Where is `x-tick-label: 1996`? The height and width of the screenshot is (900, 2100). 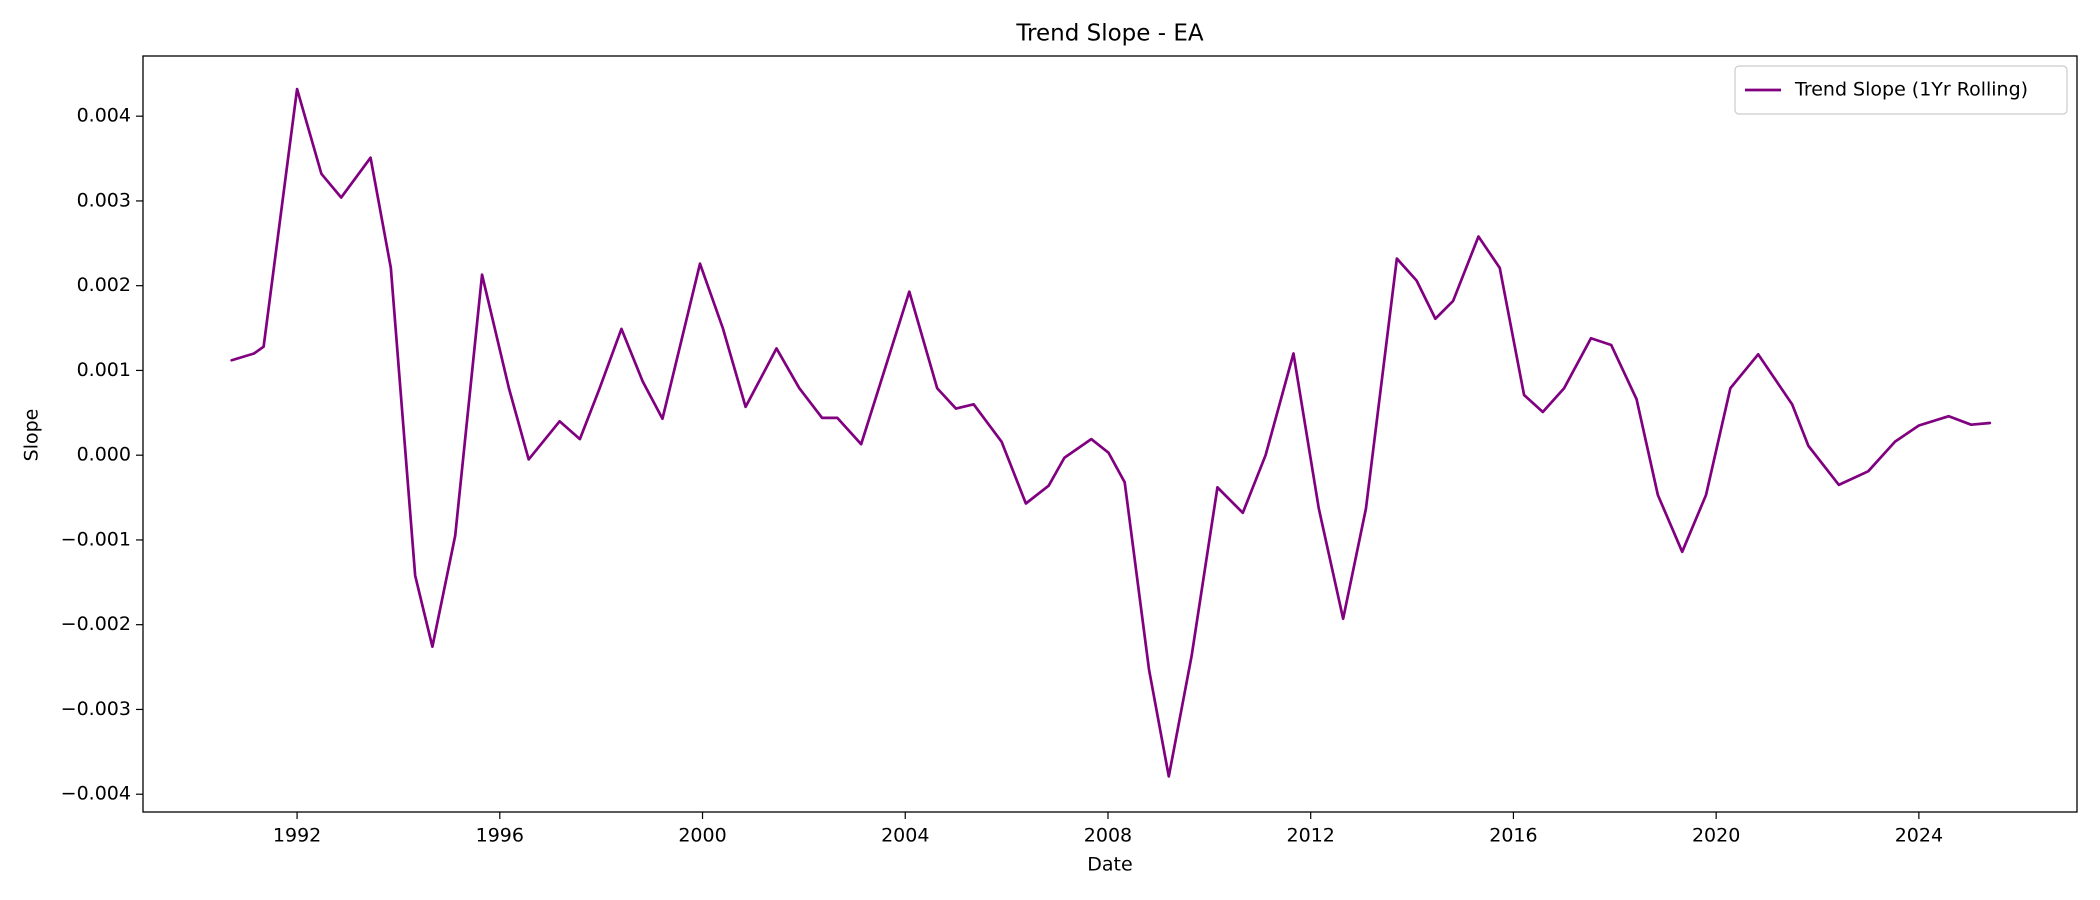
x-tick-label: 1996 is located at coordinates (500, 836).